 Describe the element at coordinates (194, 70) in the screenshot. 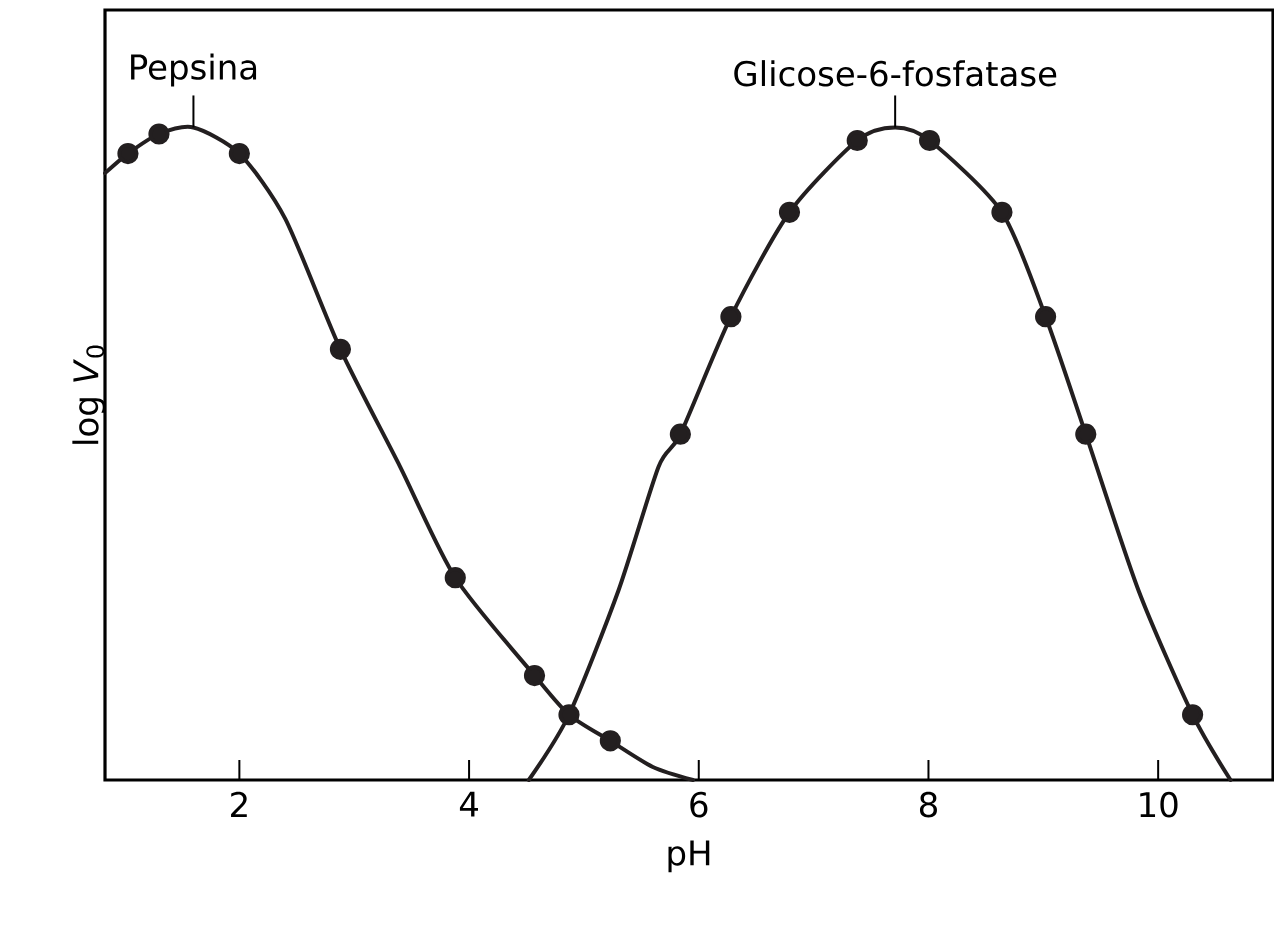

I see `annotation: Pepsina` at that location.